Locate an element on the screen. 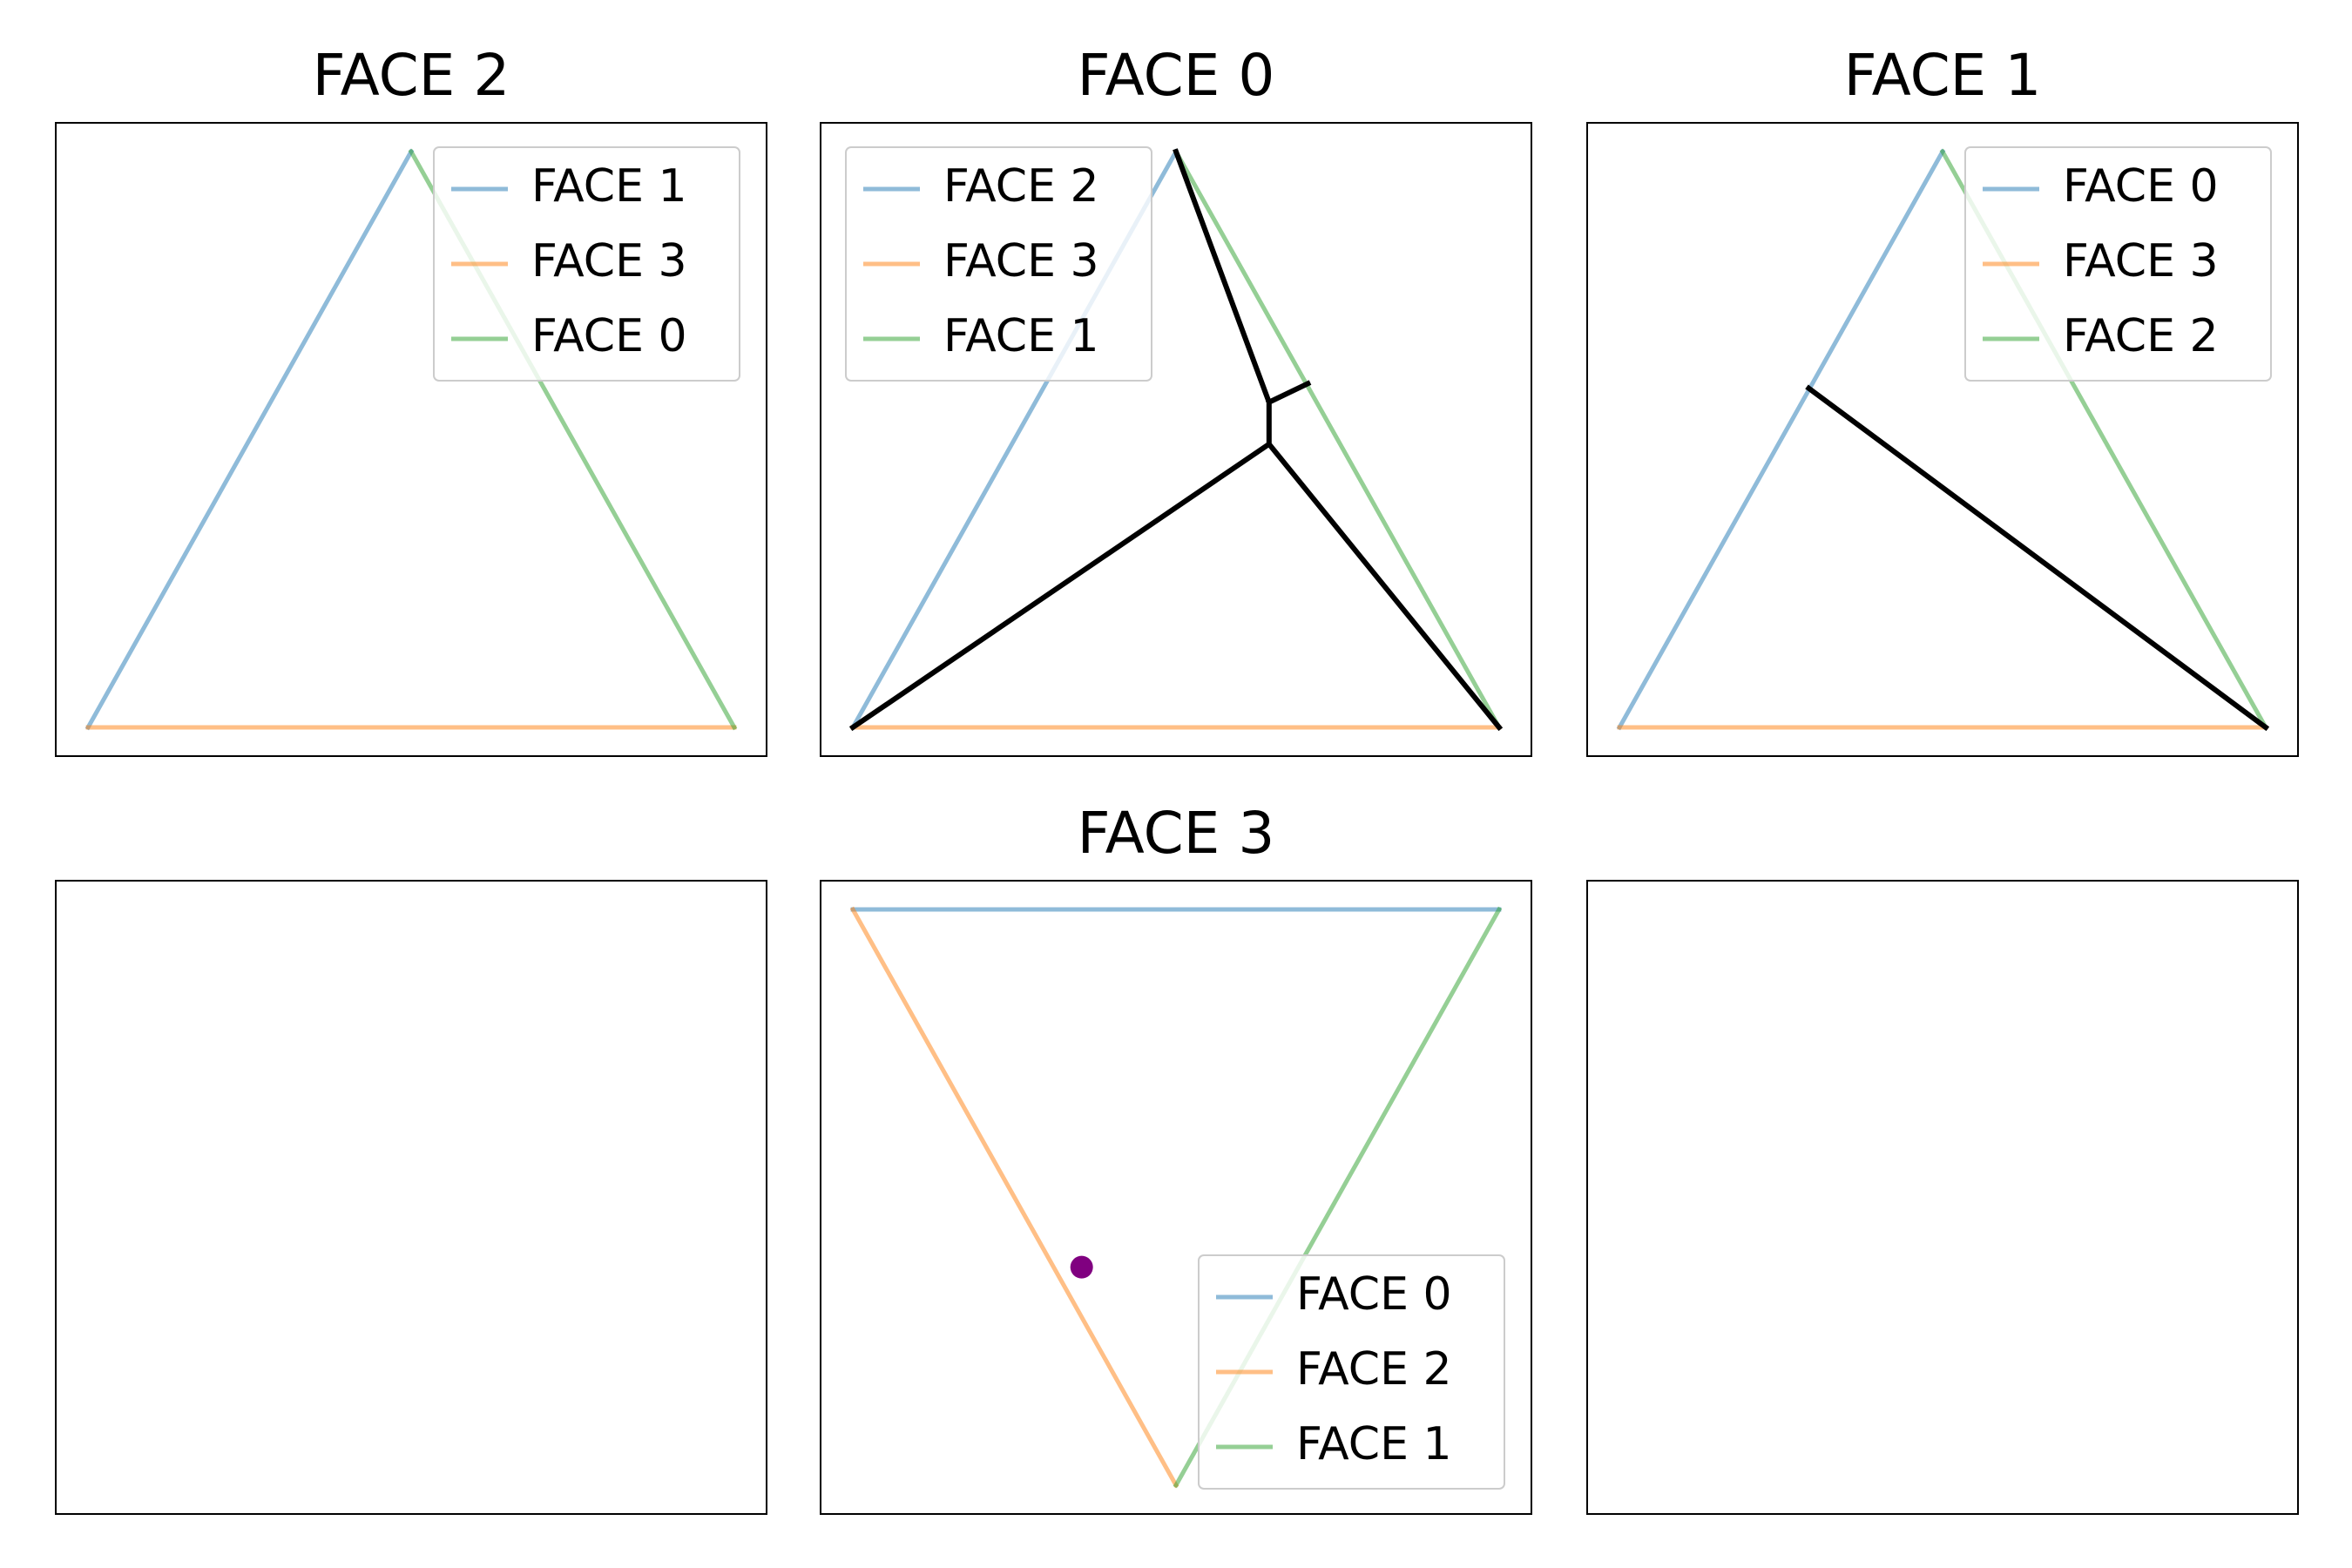  legend: FACE 2 FACE 3 FACE 1 is located at coordinates (998, 264).